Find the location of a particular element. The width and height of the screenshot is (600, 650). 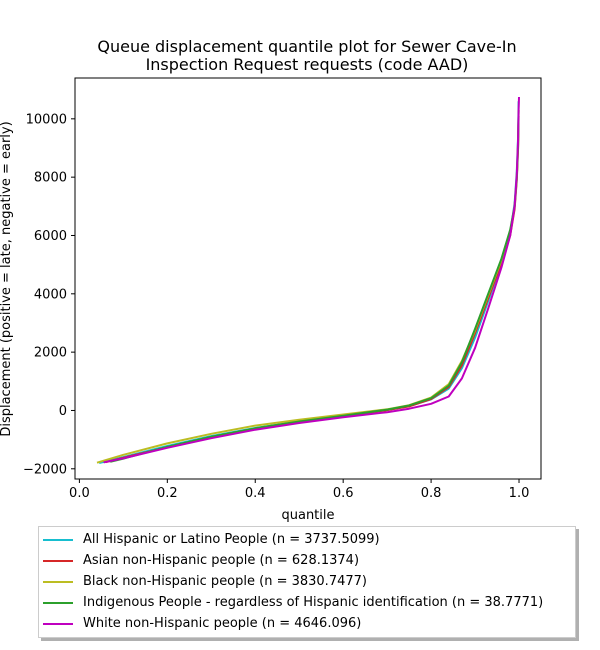

x-tick-label: 0.2 is located at coordinates (167, 493).